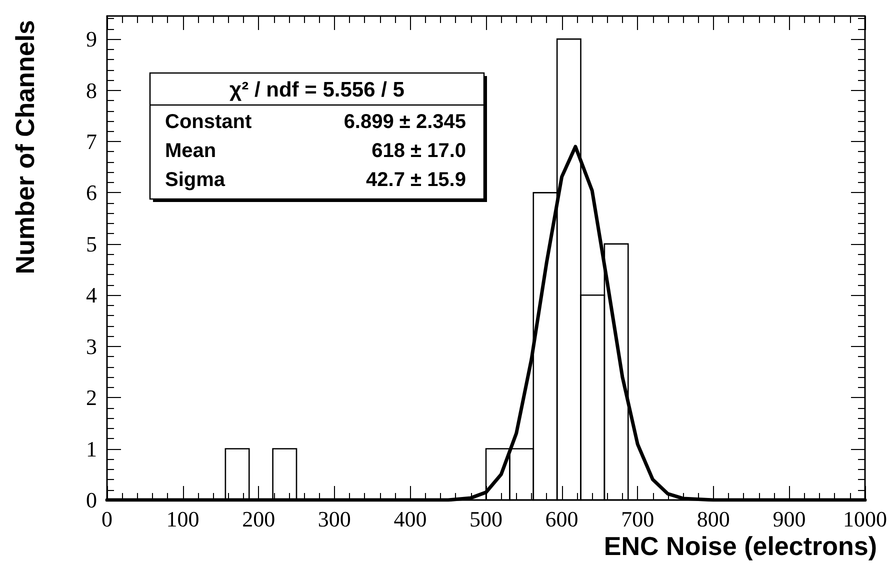 This screenshot has height=571, width=890. Describe the element at coordinates (315, 151) in the screenshot. I see `text: Mean 618 ± 17.0` at that location.